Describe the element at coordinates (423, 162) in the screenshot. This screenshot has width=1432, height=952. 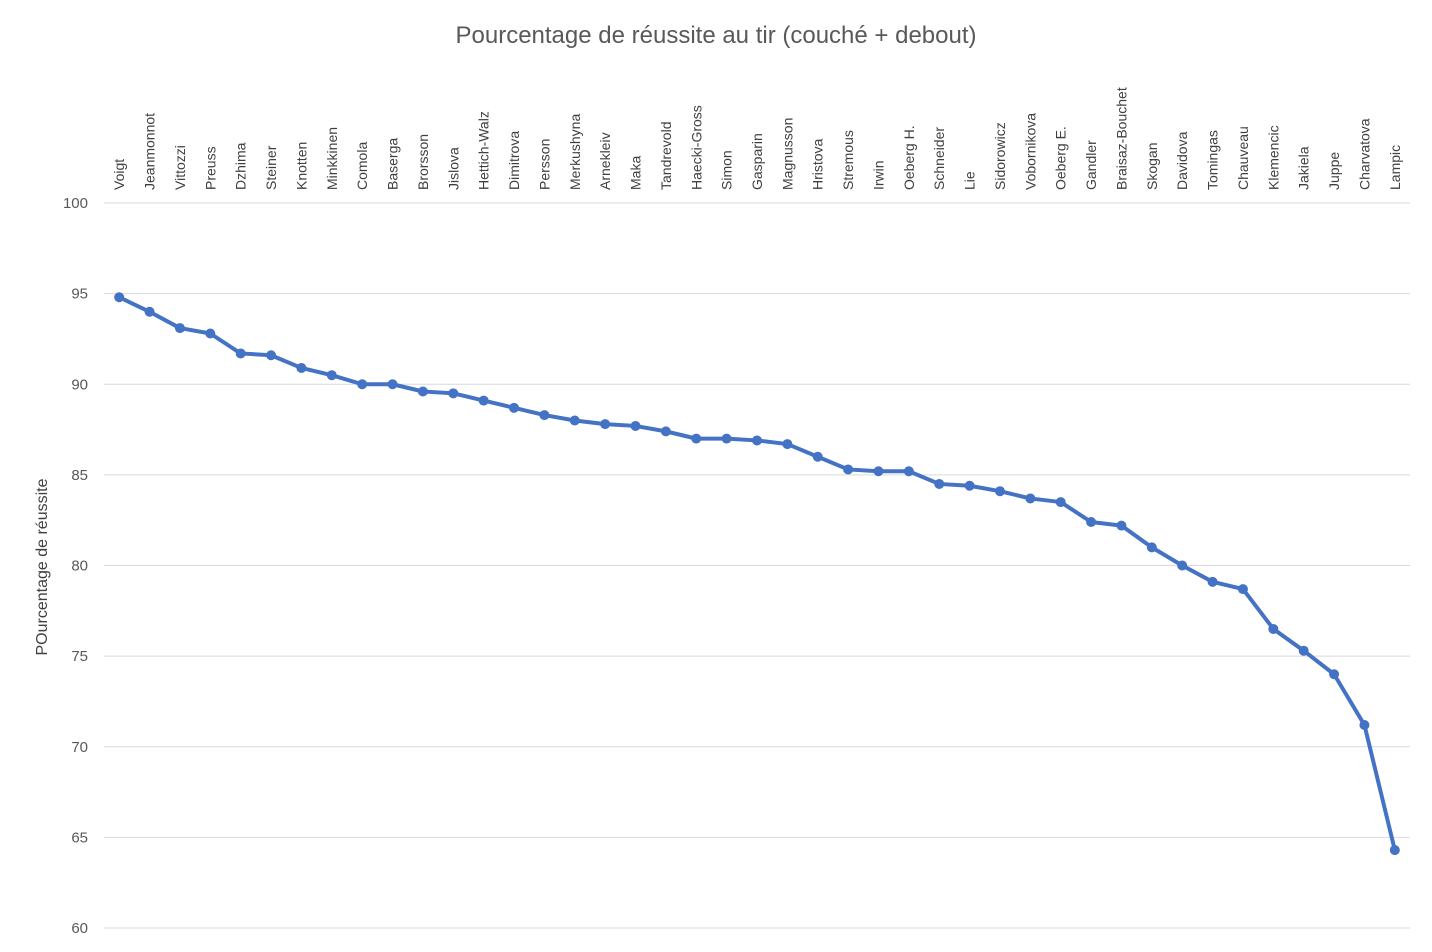
I see `x-tick-label: Brorsson` at that location.